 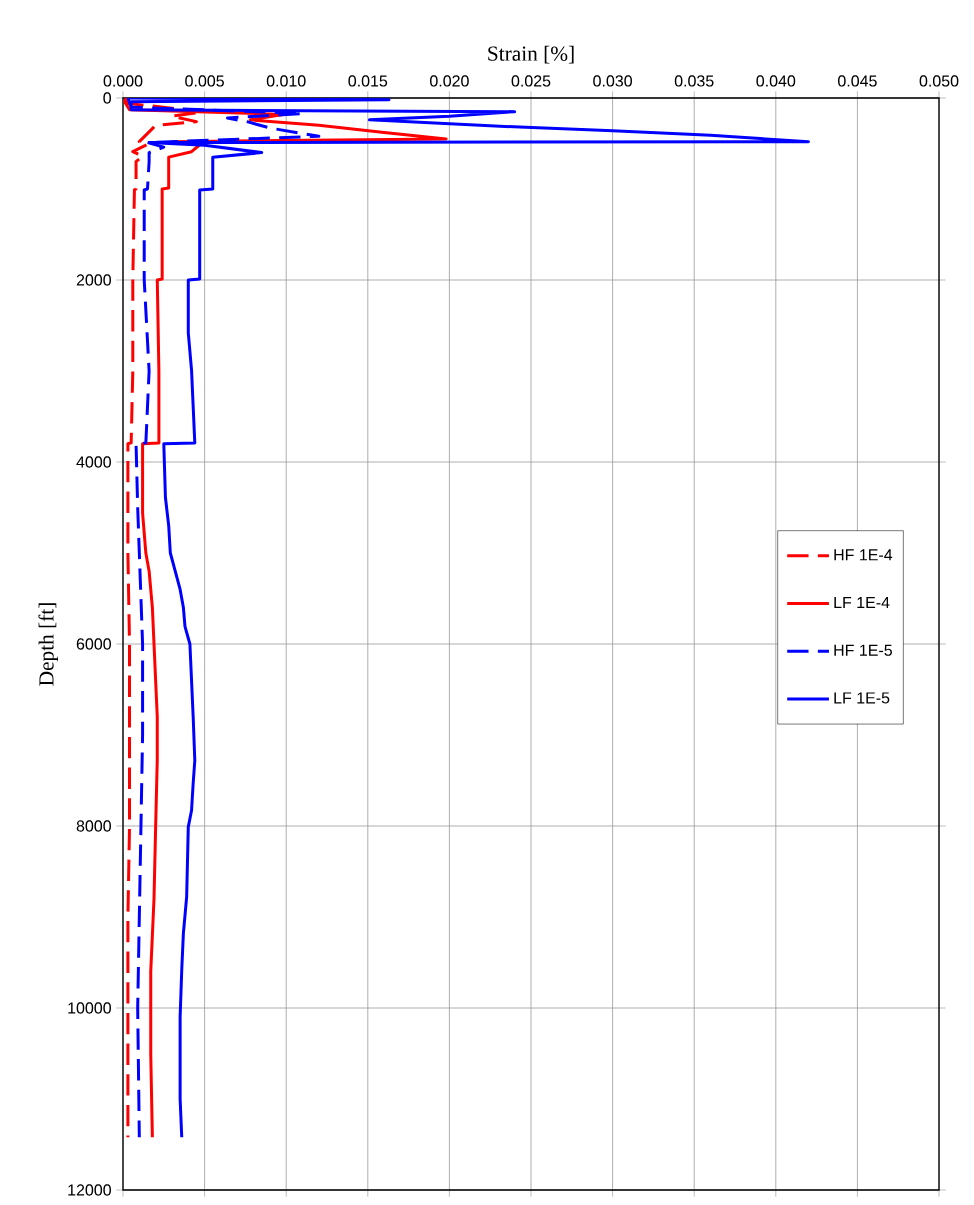 What do you see at coordinates (862, 698) in the screenshot?
I see `legend-label: LF 1E-5` at bounding box center [862, 698].